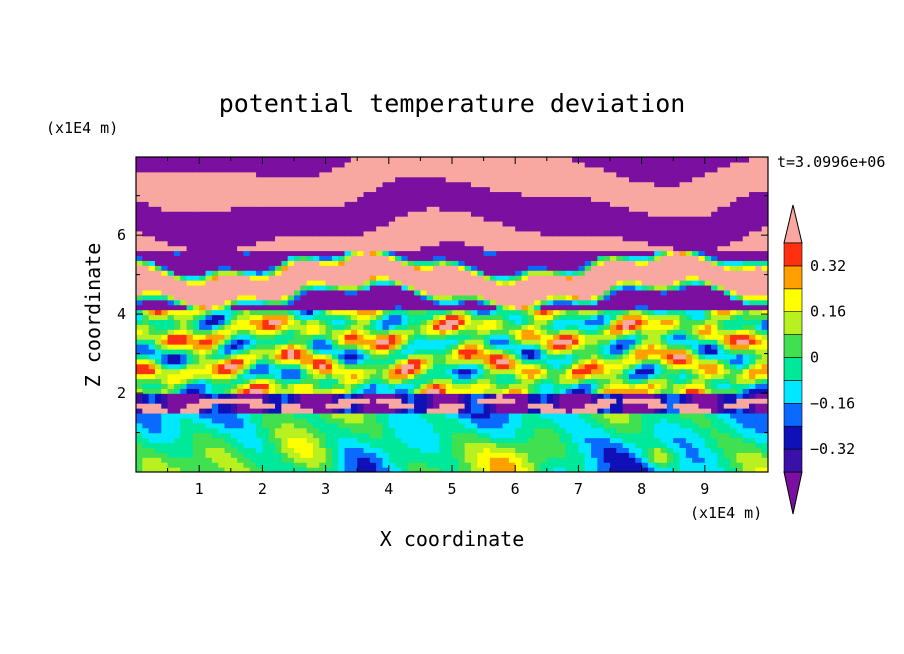 The height and width of the screenshot is (654, 904). What do you see at coordinates (831, 162) in the screenshot?
I see `time-label: t=3.0996e+06` at bounding box center [831, 162].